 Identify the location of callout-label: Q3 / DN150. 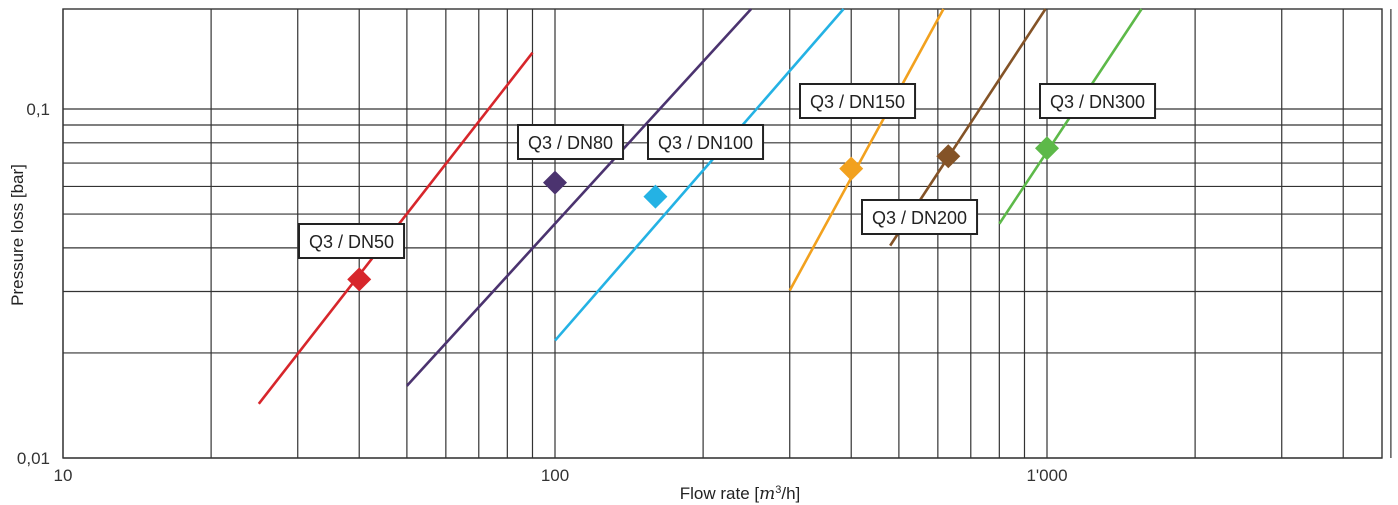
(858, 101).